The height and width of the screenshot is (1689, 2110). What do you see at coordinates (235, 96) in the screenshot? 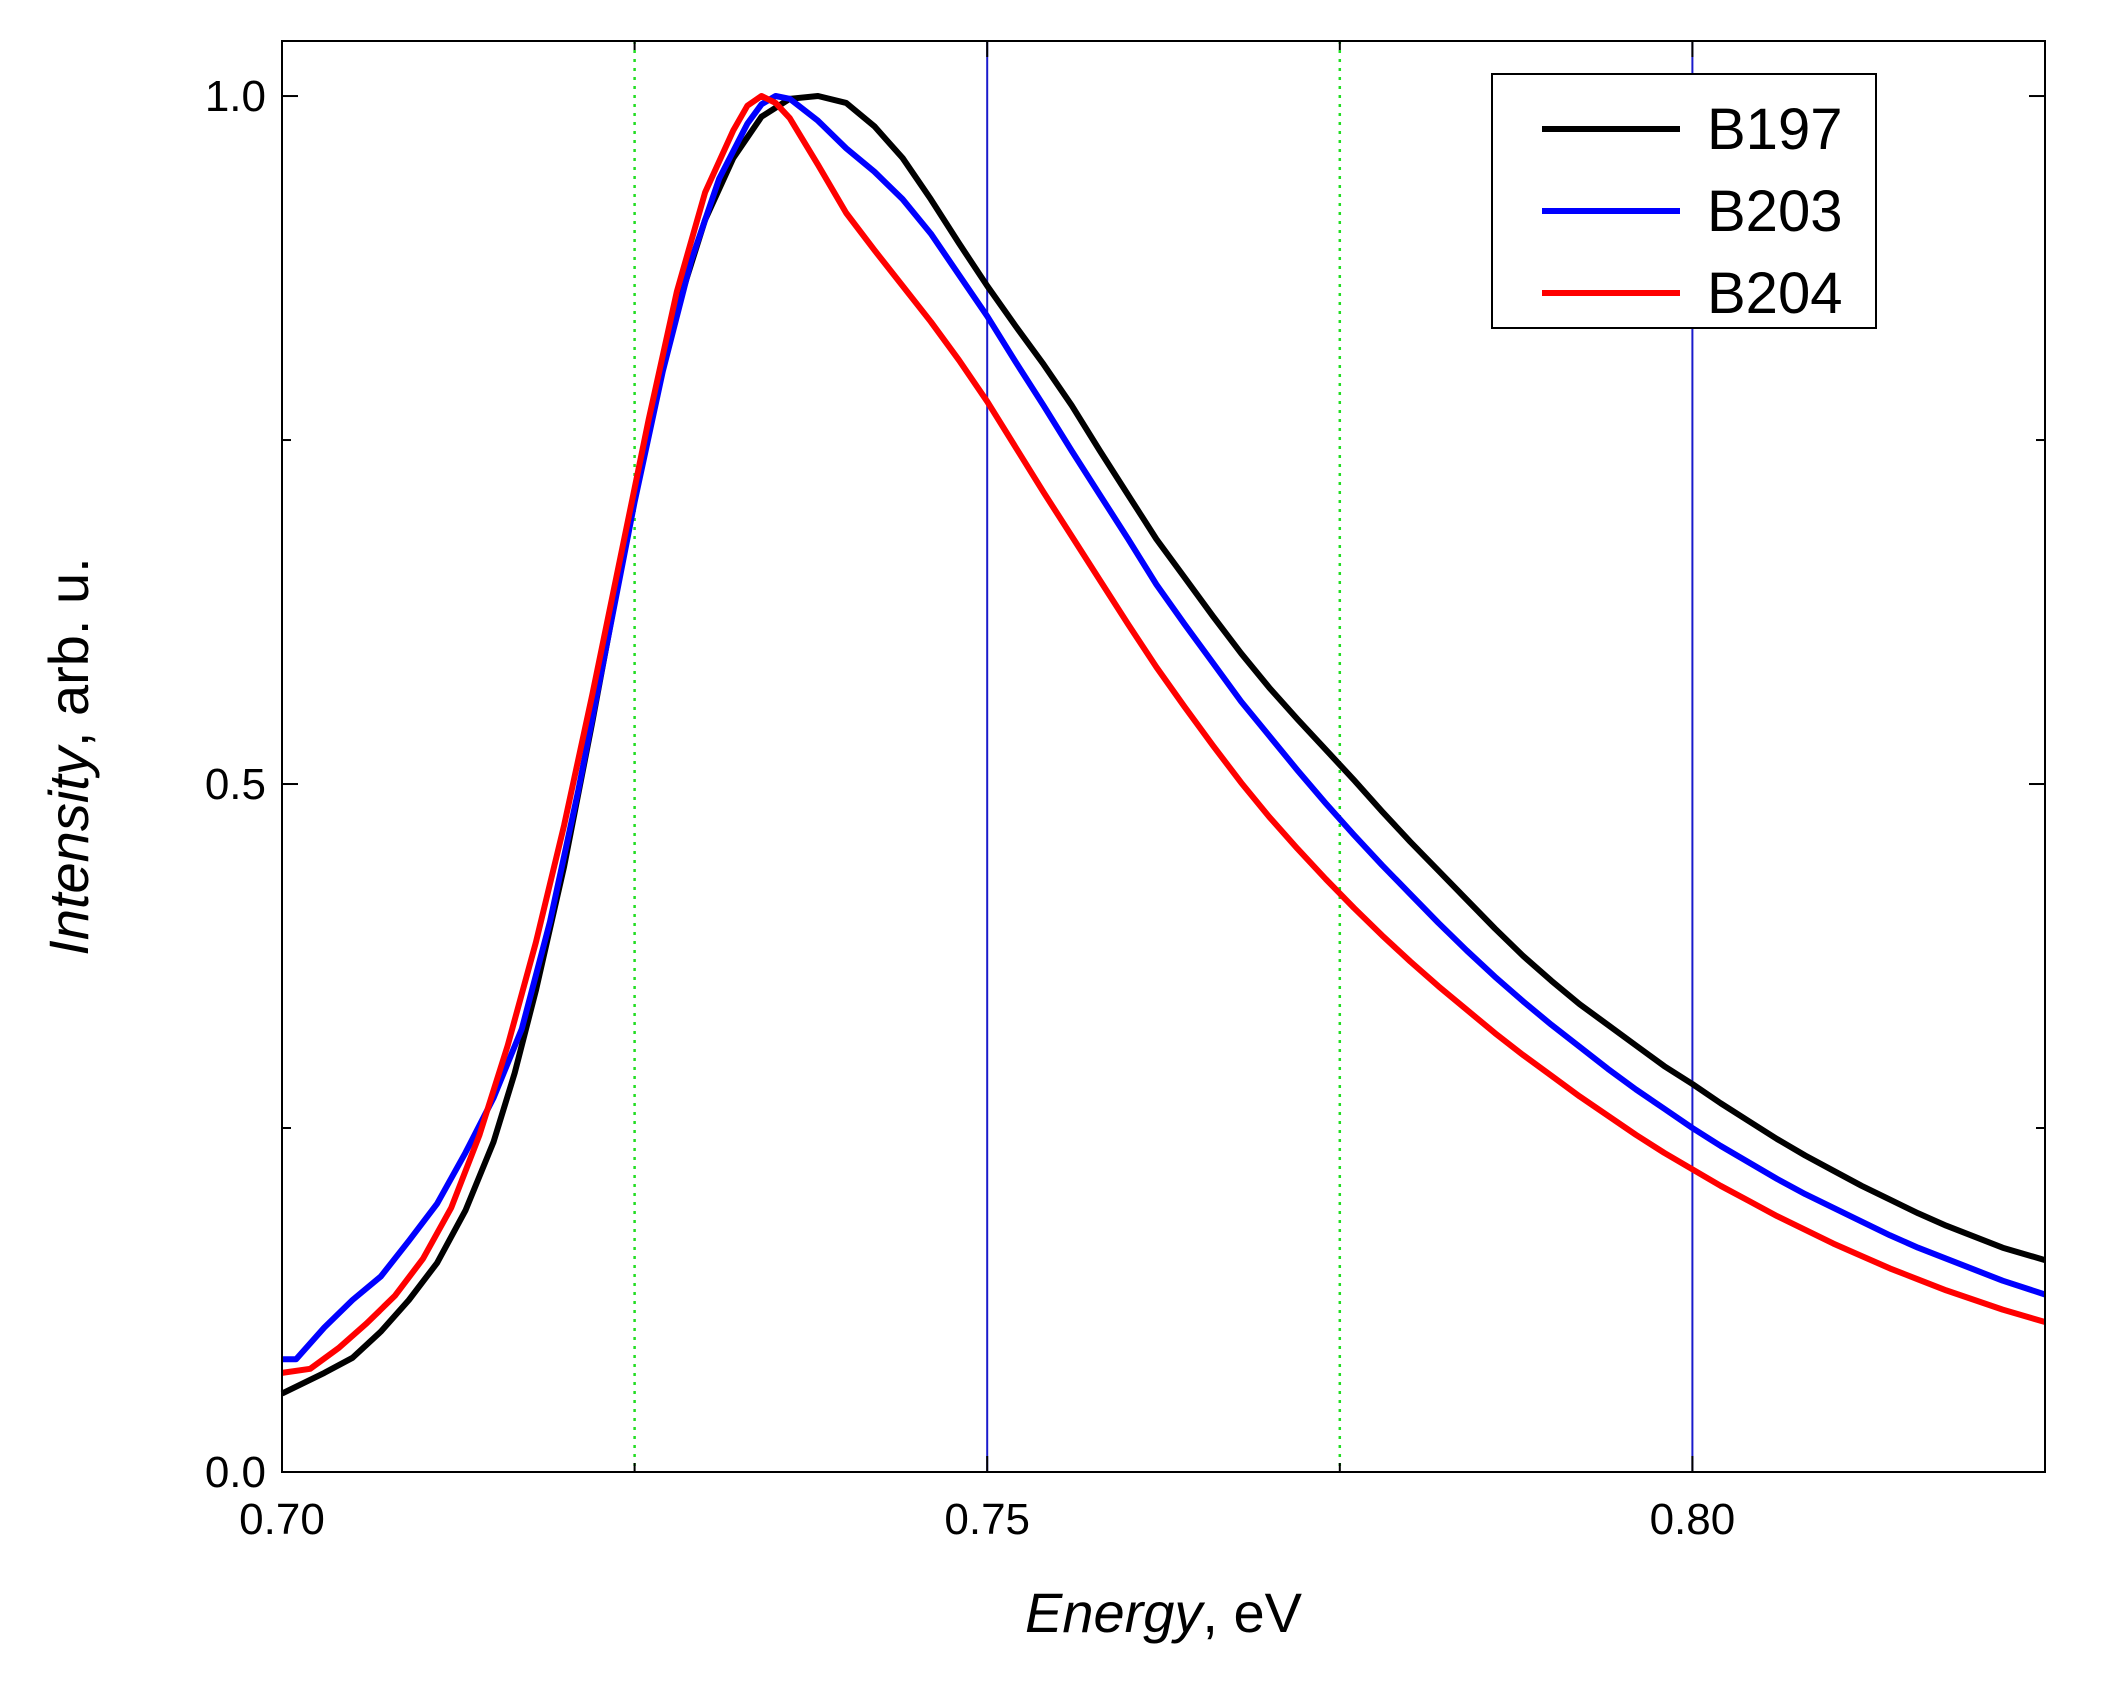
I see `y-tick-label: 1.0` at bounding box center [235, 96].